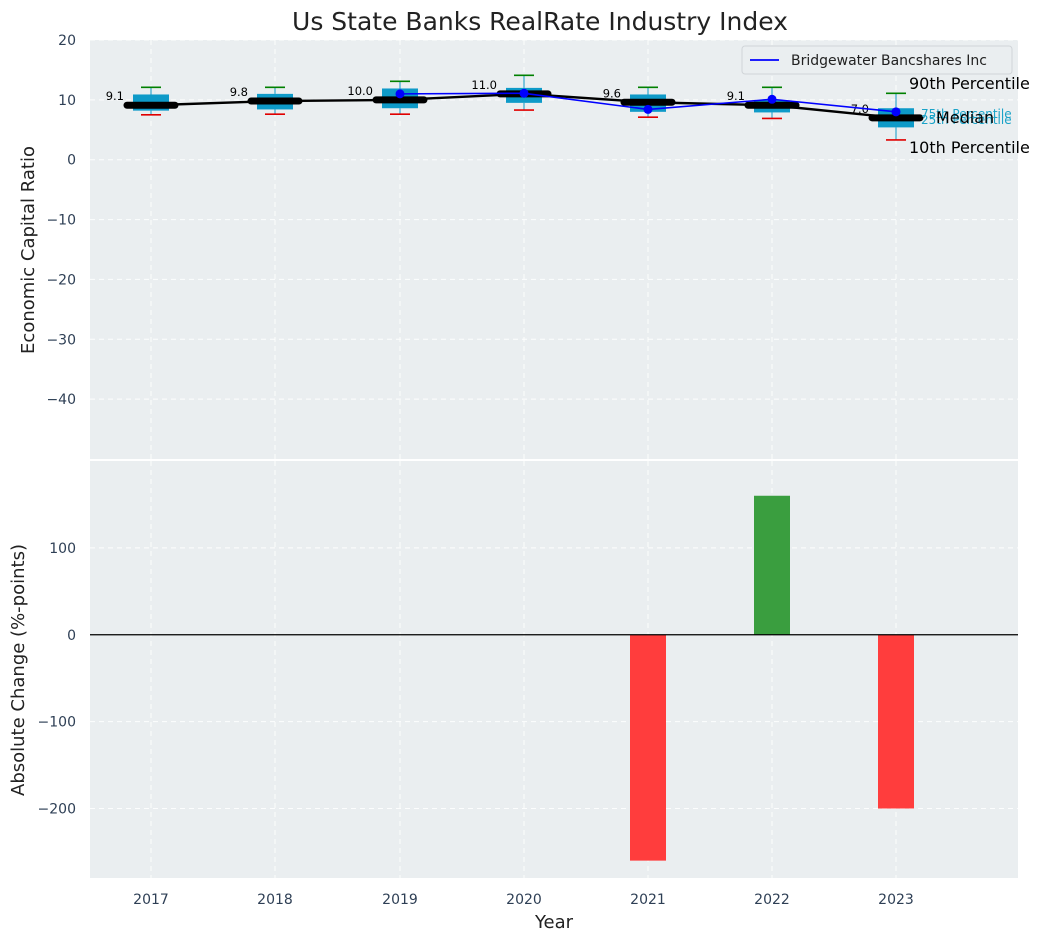  Describe the element at coordinates (67, 41) in the screenshot. I see `top-y-tick-label: 20` at that location.